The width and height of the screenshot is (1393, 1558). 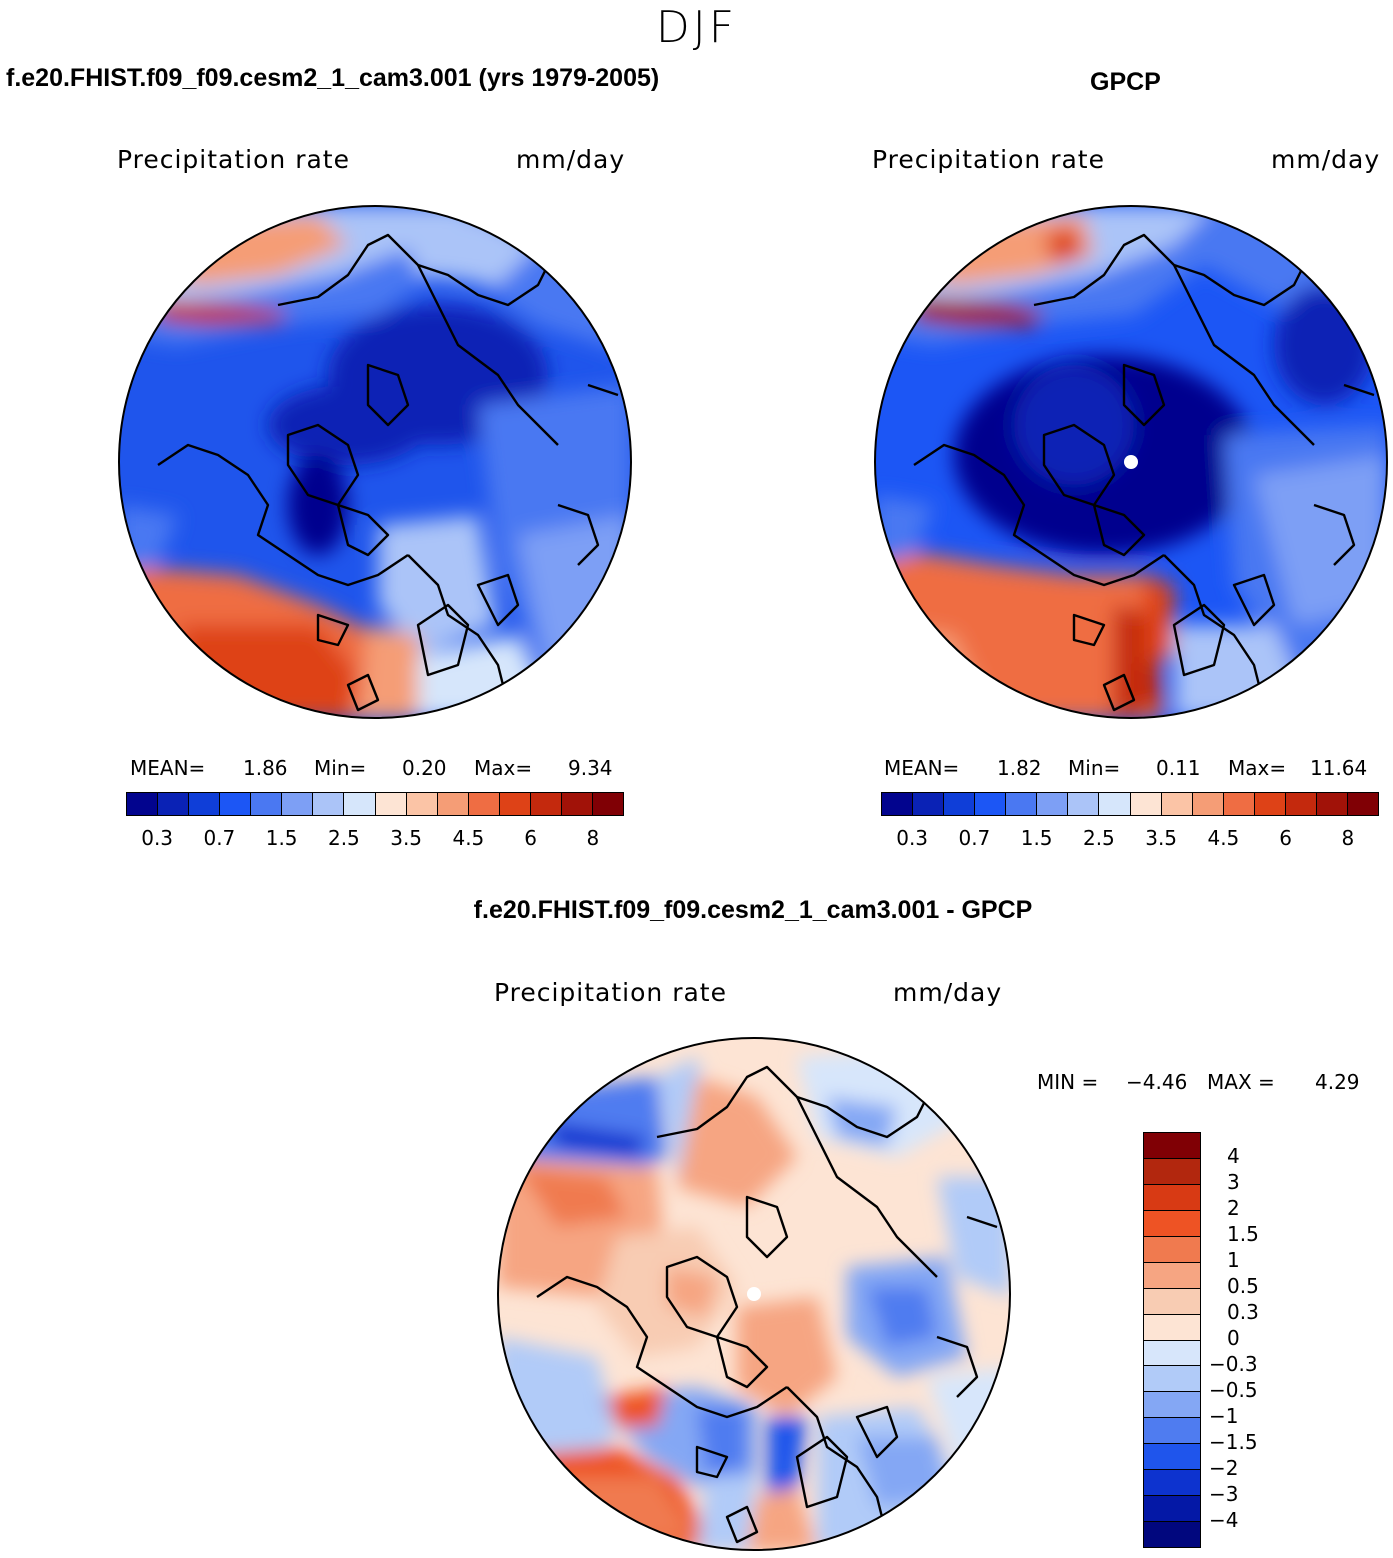 I want to click on panel1-colorbar, so click(x=375, y=804).